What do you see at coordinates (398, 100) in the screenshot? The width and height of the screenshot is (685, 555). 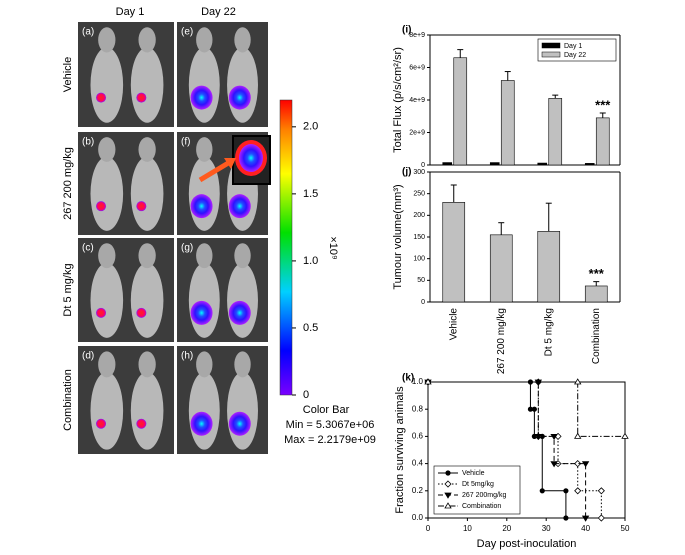 I see `y-axis-label: Total Flux (p/s/cm²/sr)` at bounding box center [398, 100].